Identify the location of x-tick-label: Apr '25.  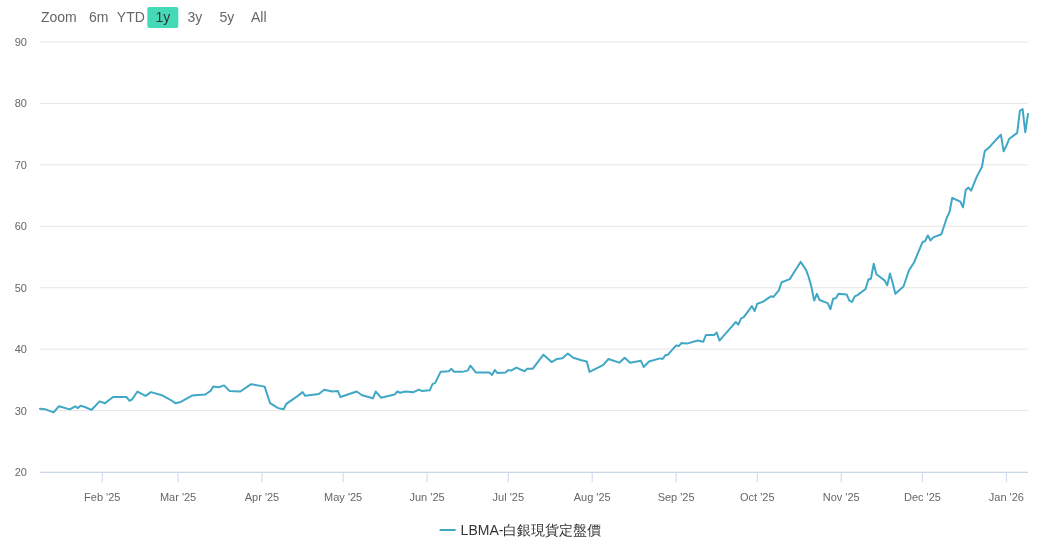
(262, 497).